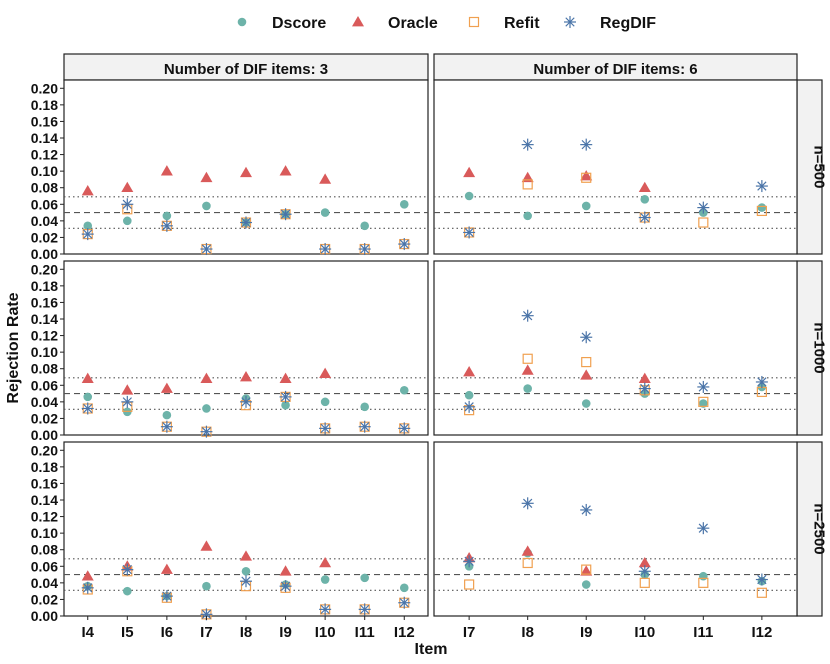 The height and width of the screenshot is (664, 830). Describe the element at coordinates (13, 347) in the screenshot. I see `y-axis-title: Rejection Rate` at that location.